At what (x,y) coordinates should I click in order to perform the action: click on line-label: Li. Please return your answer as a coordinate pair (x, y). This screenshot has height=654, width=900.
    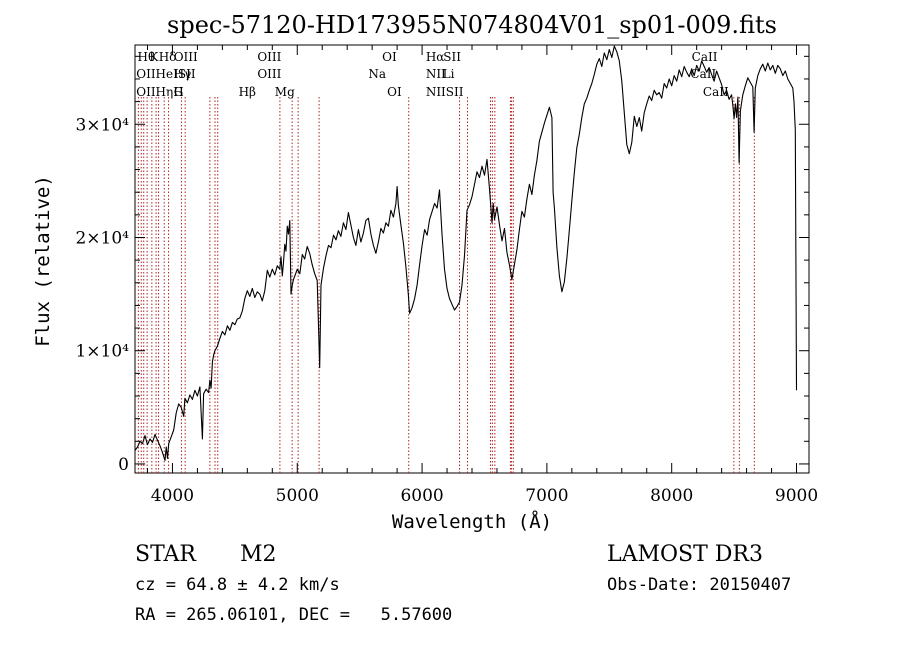
    Looking at the image, I should click on (449, 74).